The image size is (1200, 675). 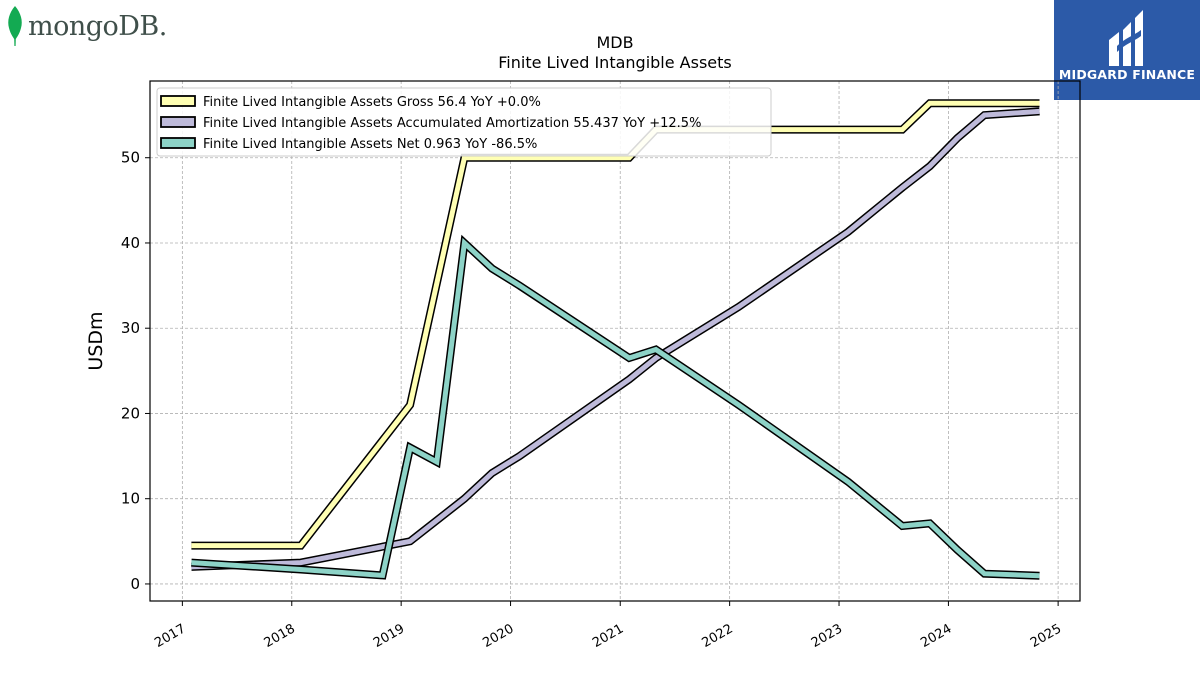 I want to click on x-tick-label: 2024, so click(x=936, y=636).